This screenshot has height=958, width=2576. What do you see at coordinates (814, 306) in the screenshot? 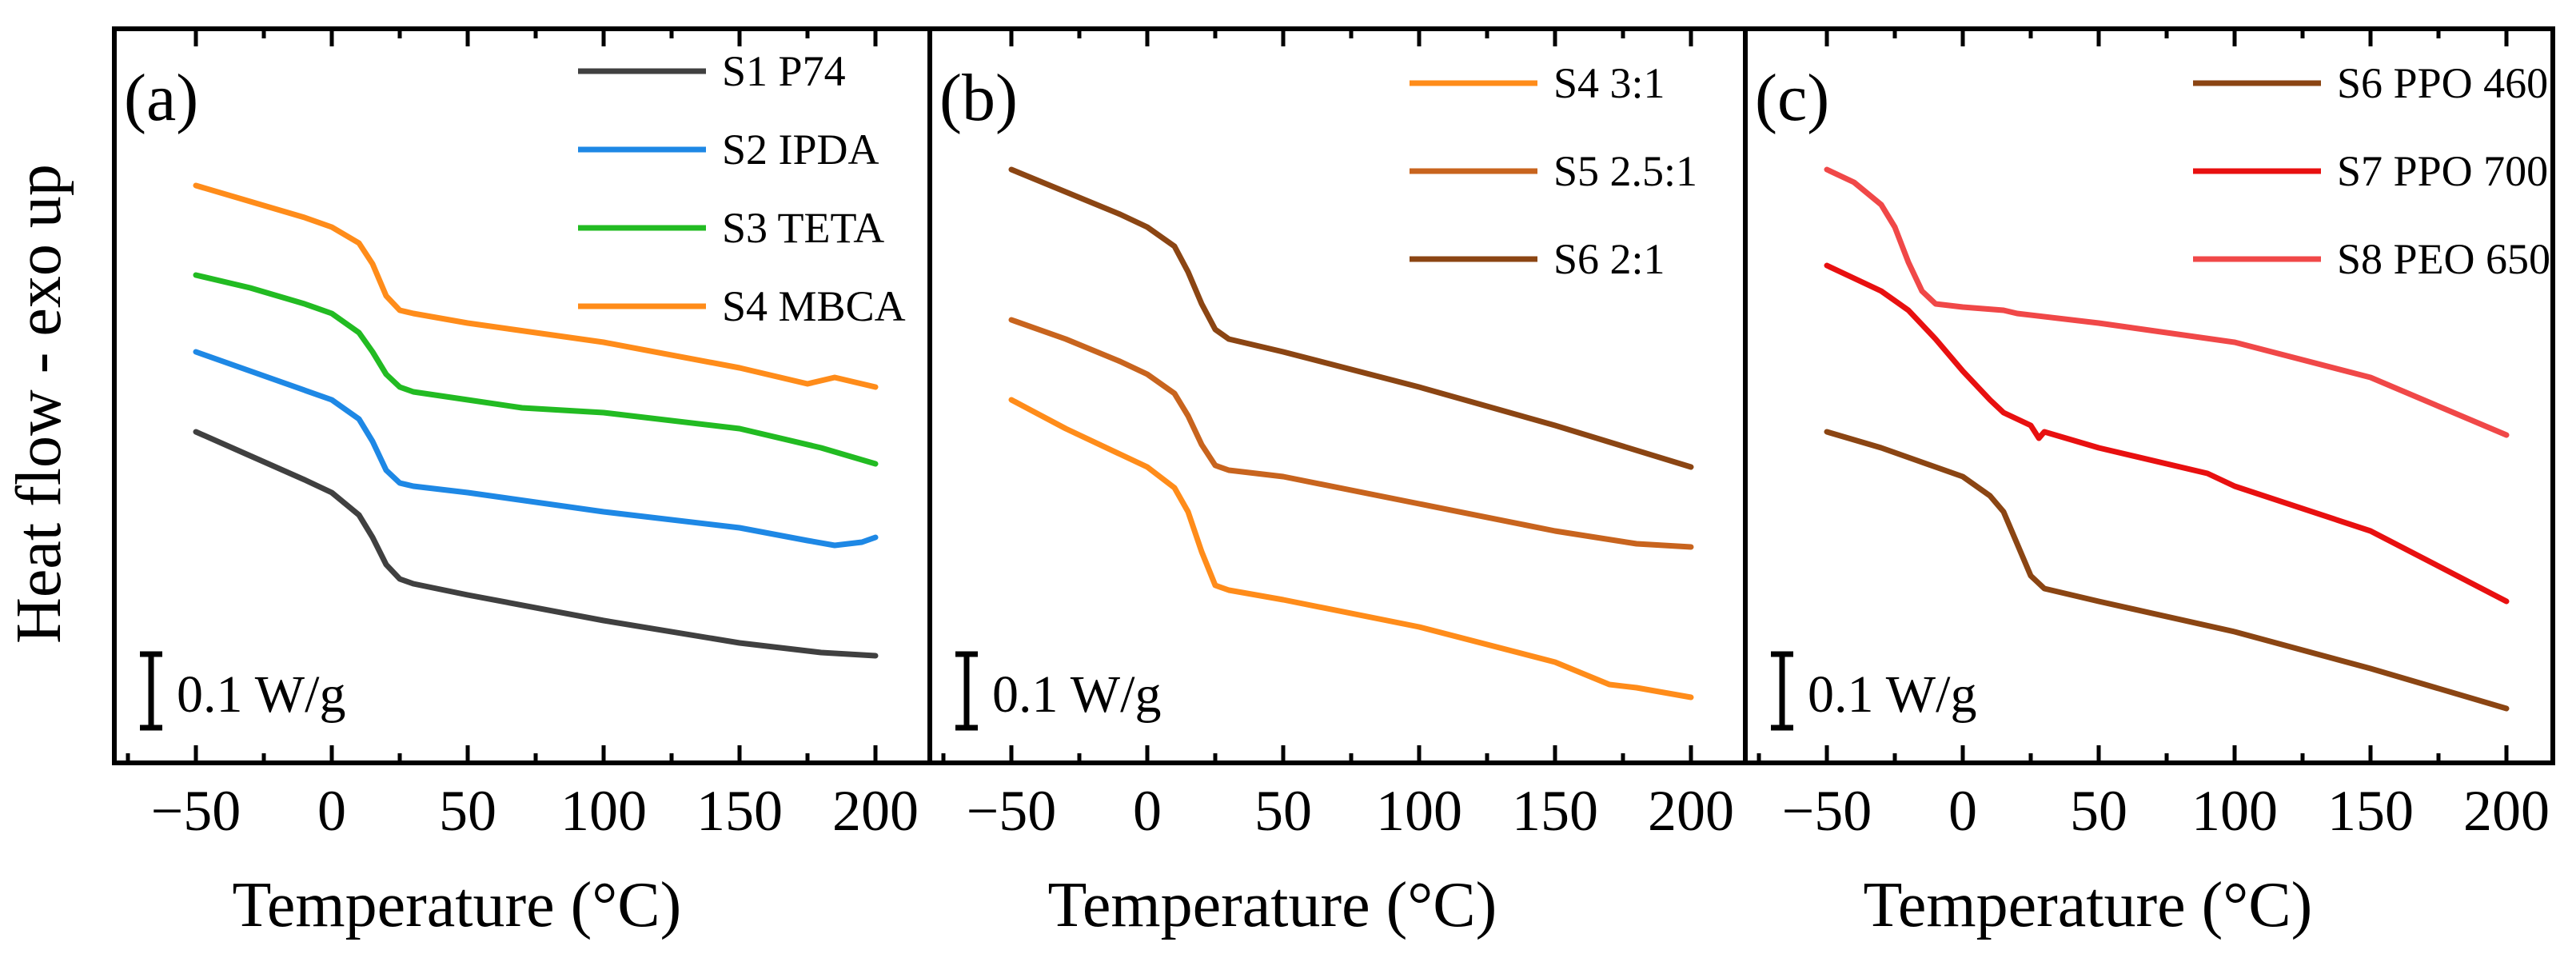
I see `legend-label: S4 MBCA` at bounding box center [814, 306].